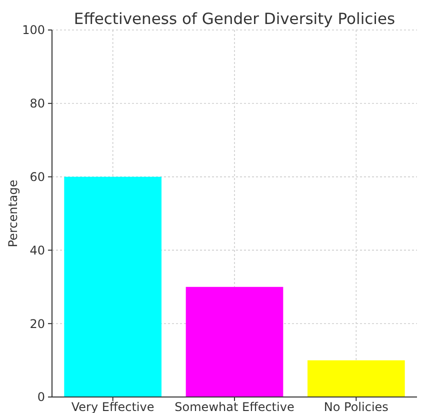 This screenshot has width=425, height=413. I want to click on y-tick-label: 20, so click(37, 323).